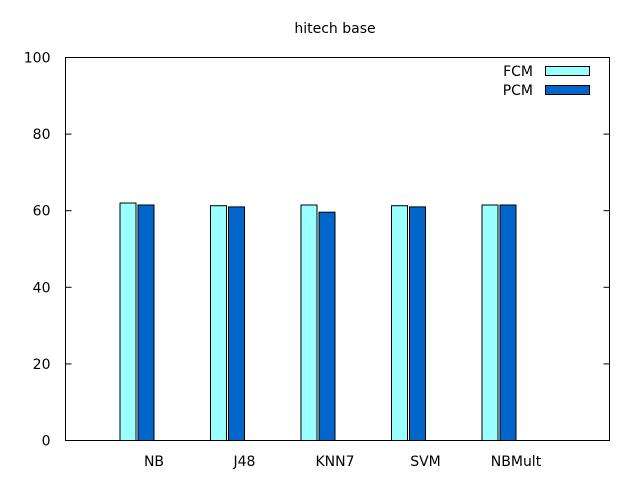 This screenshot has width=640, height=480. What do you see at coordinates (327, 326) in the screenshot?
I see `bar-pcm-knn7` at bounding box center [327, 326].